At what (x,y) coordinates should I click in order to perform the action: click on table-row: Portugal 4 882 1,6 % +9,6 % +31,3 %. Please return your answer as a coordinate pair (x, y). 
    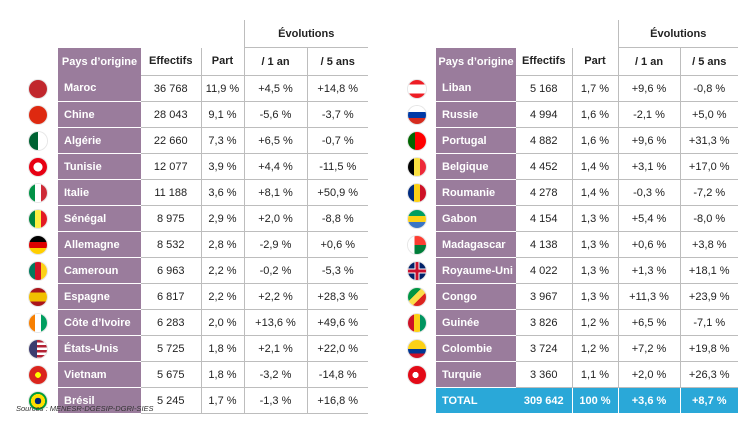
    Looking at the image, I should click on (568, 140).